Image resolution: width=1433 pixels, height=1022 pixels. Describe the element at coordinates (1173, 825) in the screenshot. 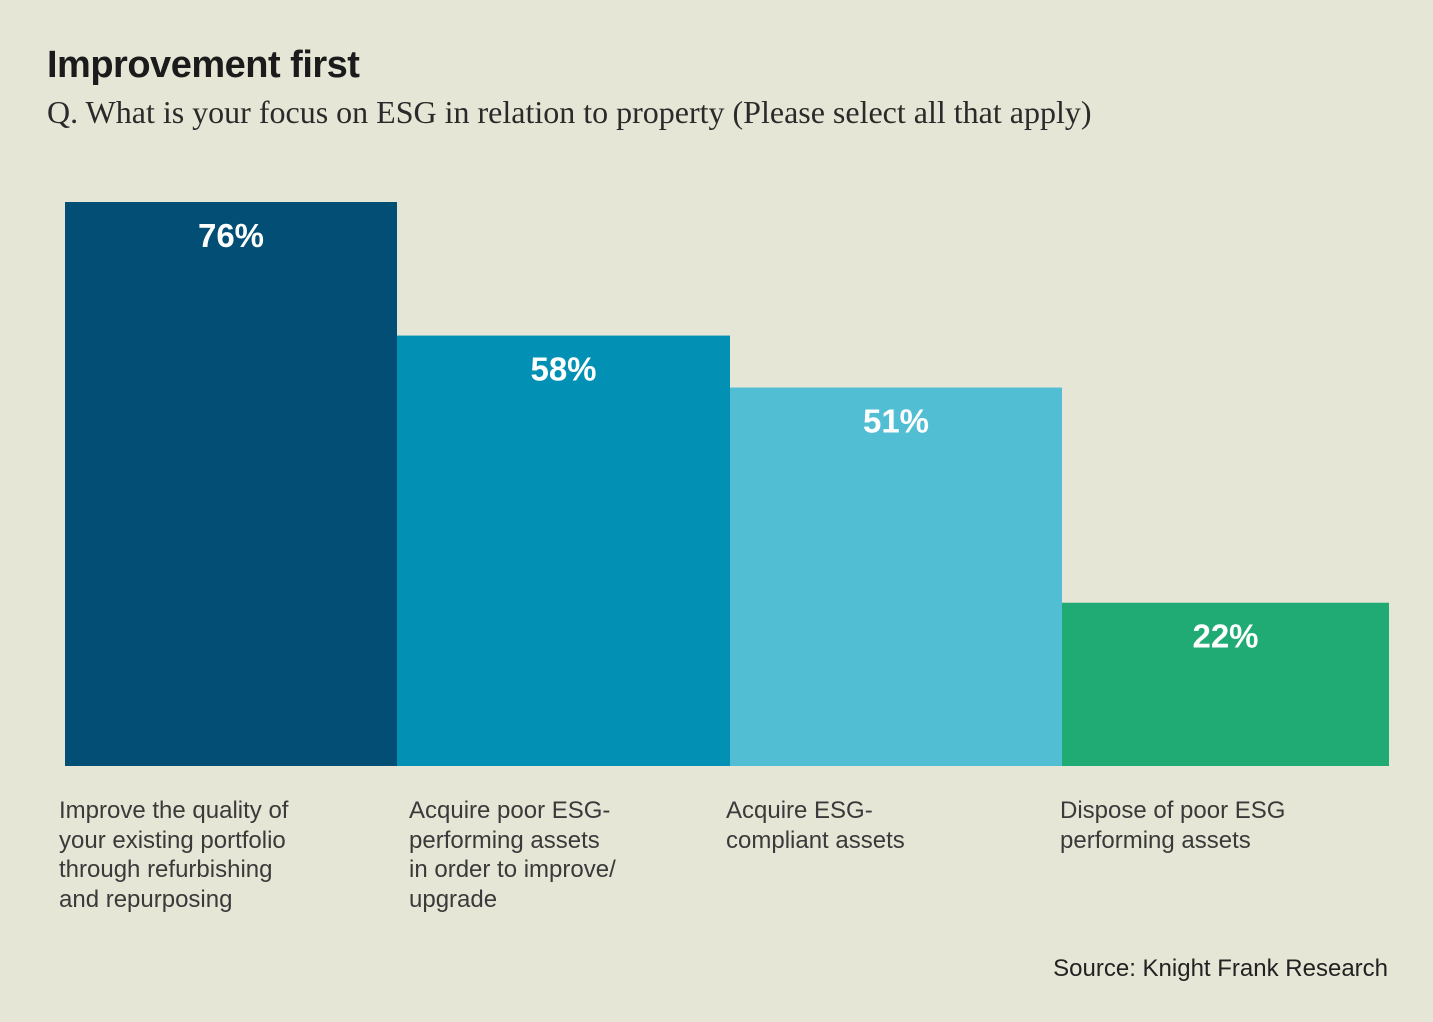

I see `category-label-dispose-poor: Dispose of poor ESG performing assets` at that location.